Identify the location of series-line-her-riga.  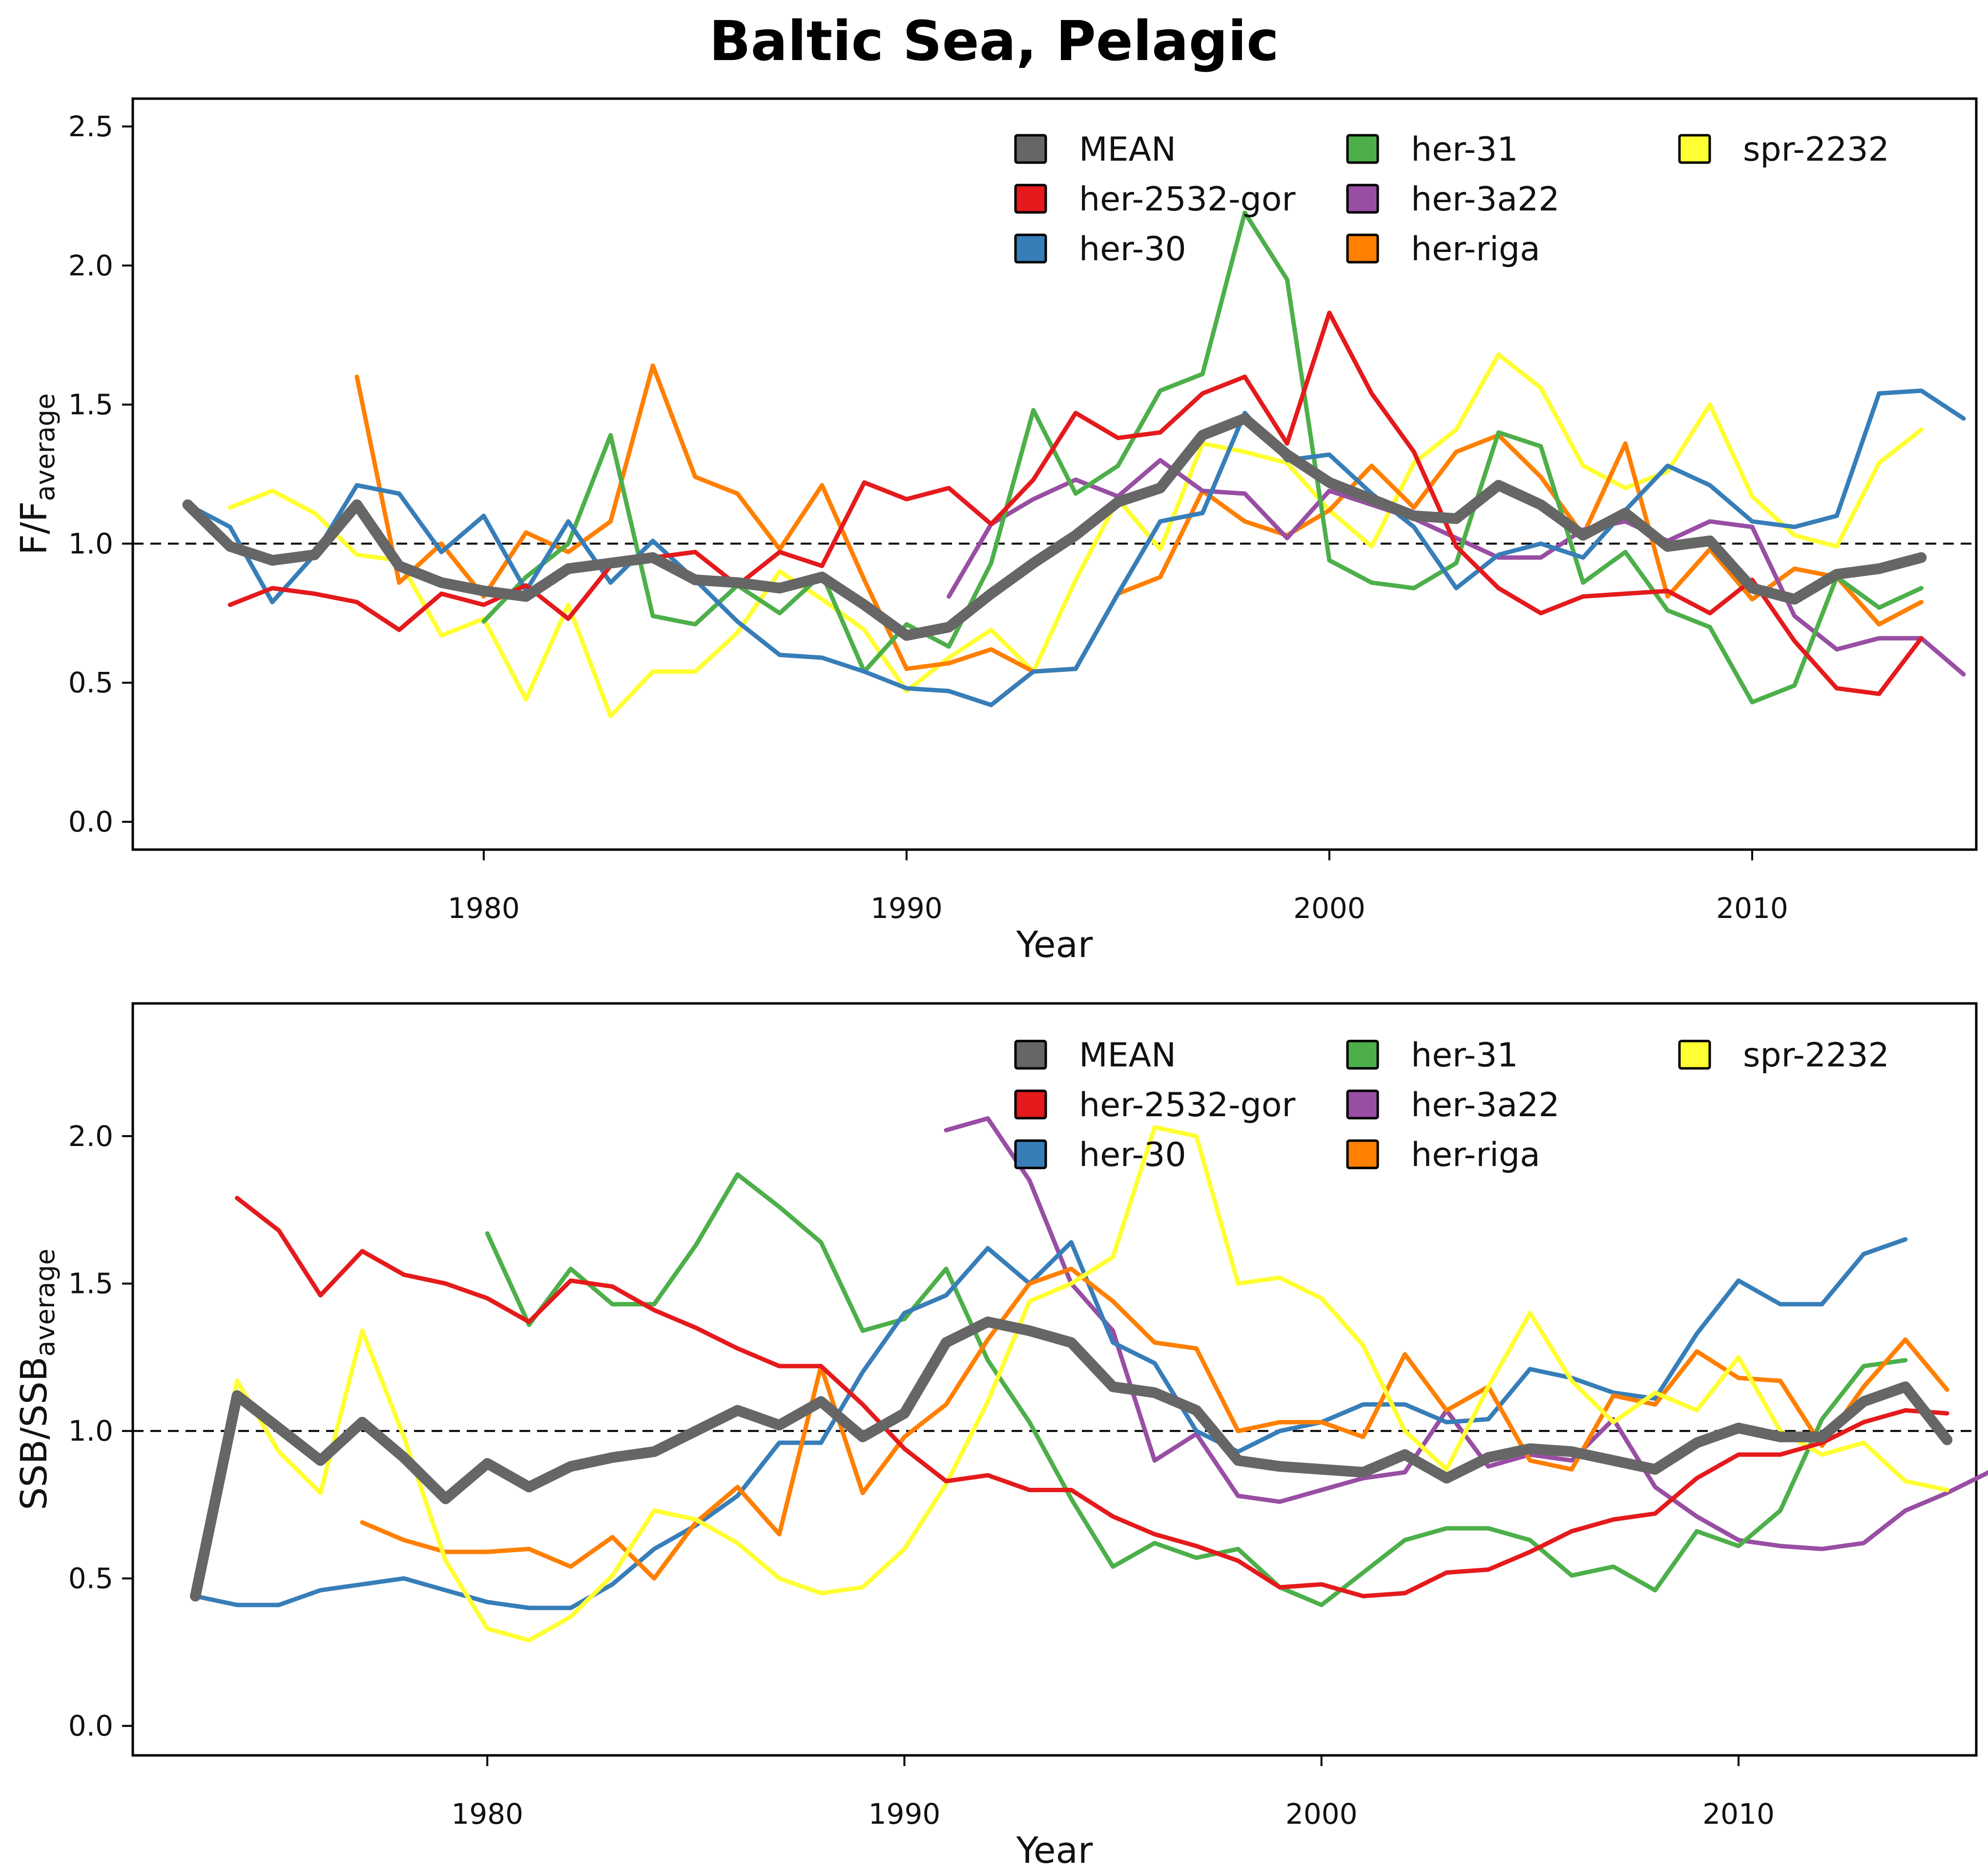
(1139, 518).